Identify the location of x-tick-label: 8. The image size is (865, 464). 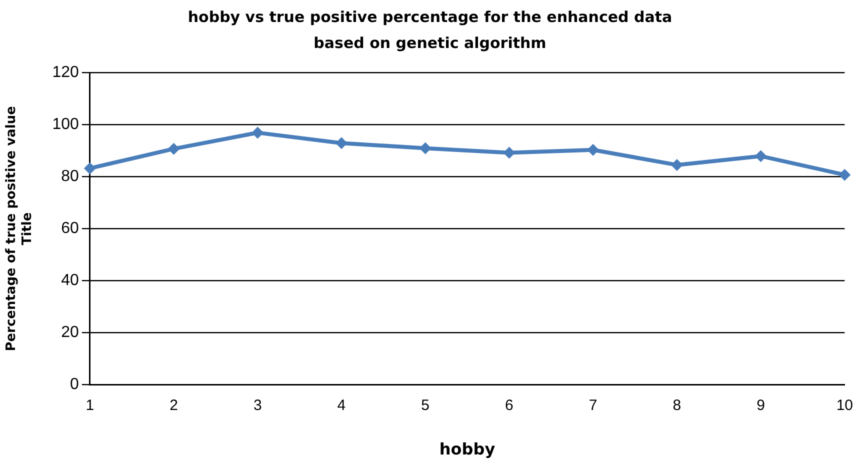
(677, 405).